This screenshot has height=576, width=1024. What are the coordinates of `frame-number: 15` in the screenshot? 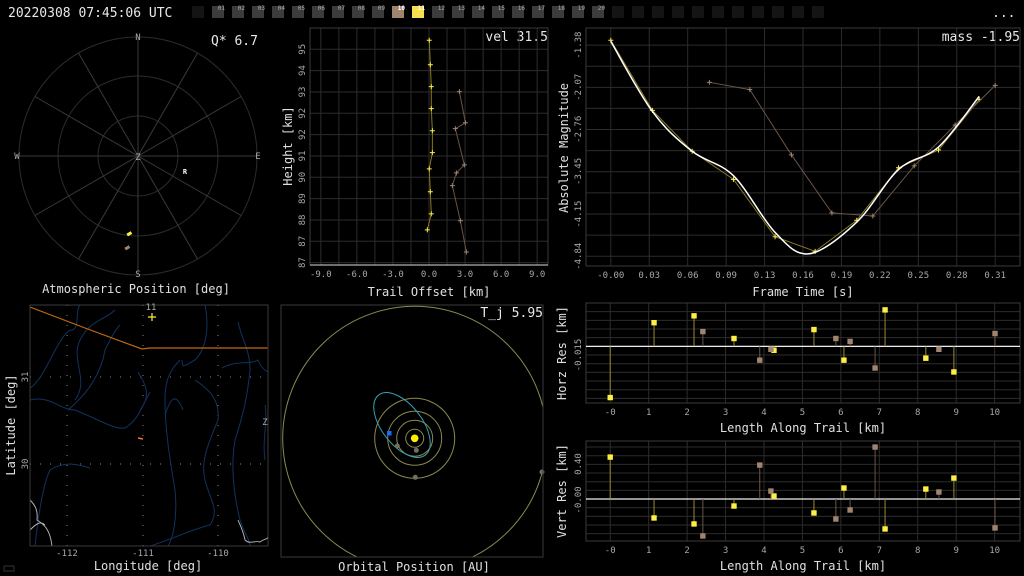 It's located at (502, 8).